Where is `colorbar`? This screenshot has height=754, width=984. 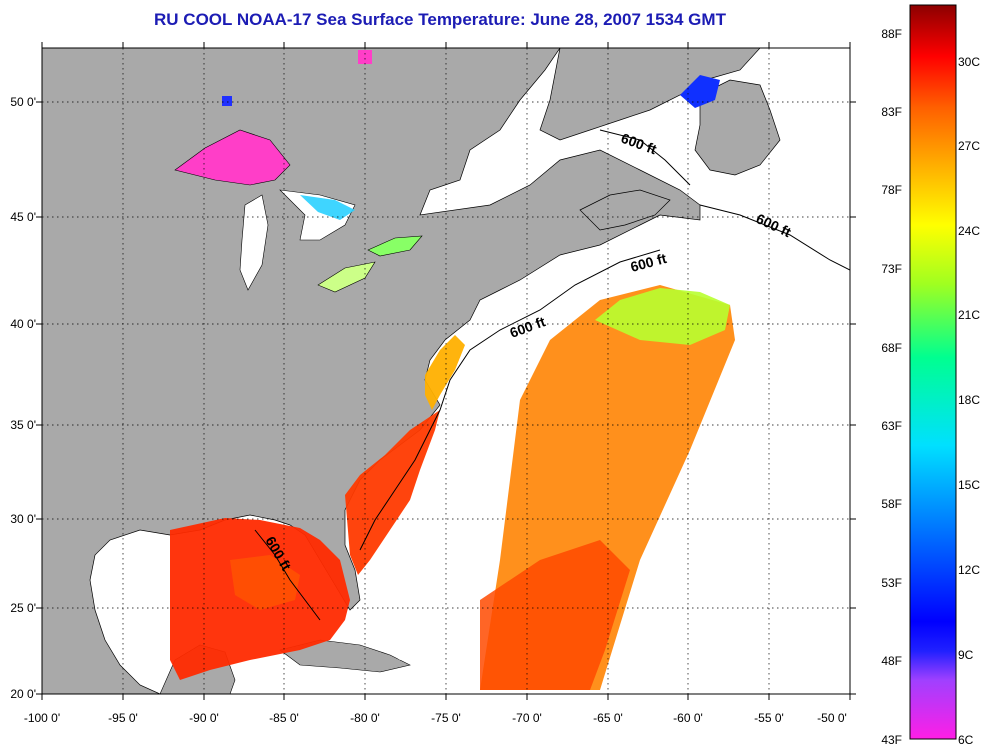
colorbar is located at coordinates (933, 372).